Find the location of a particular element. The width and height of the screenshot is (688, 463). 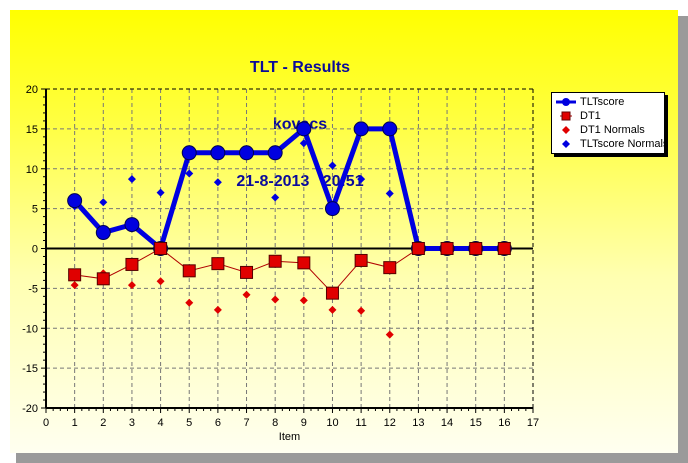

y-tick-label: -5 is located at coordinates (33, 289).